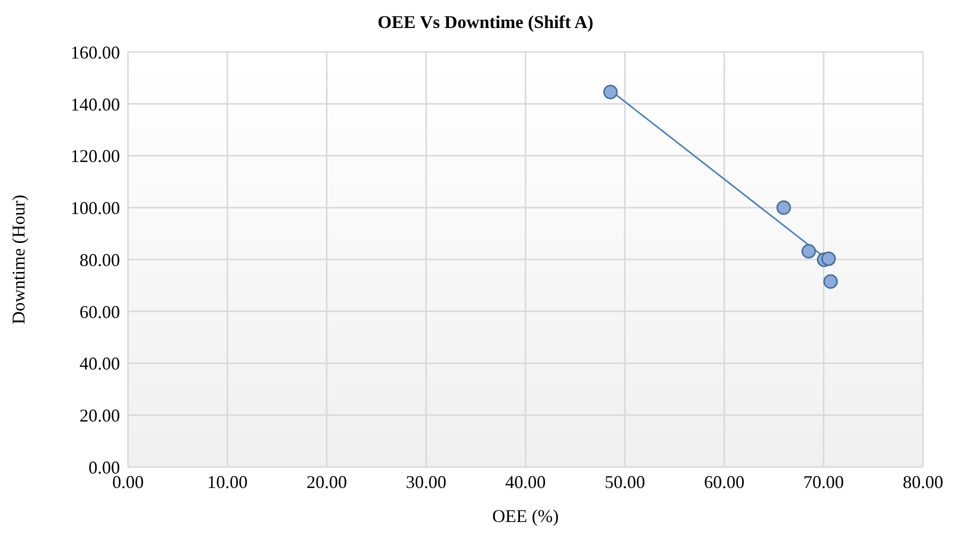 The width and height of the screenshot is (971, 541). What do you see at coordinates (104, 467) in the screenshot?
I see `y-tick-label: 0.00` at bounding box center [104, 467].